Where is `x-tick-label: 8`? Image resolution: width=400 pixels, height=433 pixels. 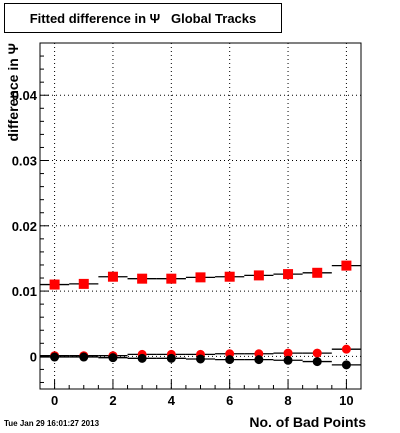 x-tick-label: 8 is located at coordinates (287, 400).